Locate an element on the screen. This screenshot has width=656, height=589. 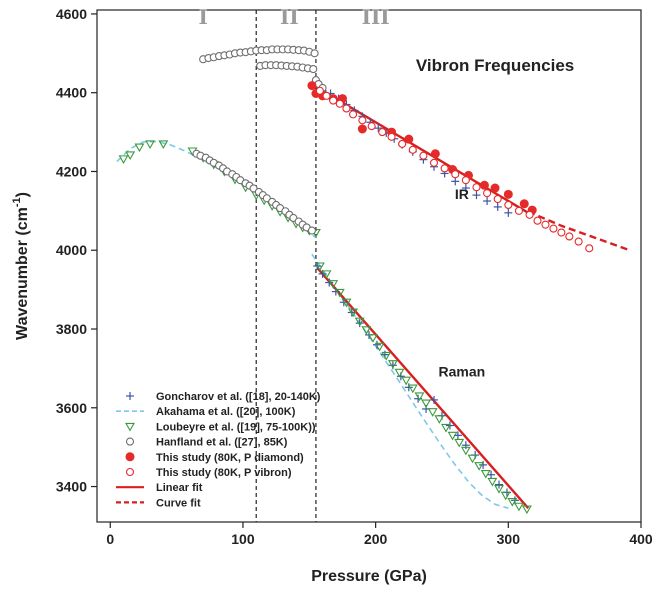
x-tick-label: 0 is located at coordinates (110, 539).